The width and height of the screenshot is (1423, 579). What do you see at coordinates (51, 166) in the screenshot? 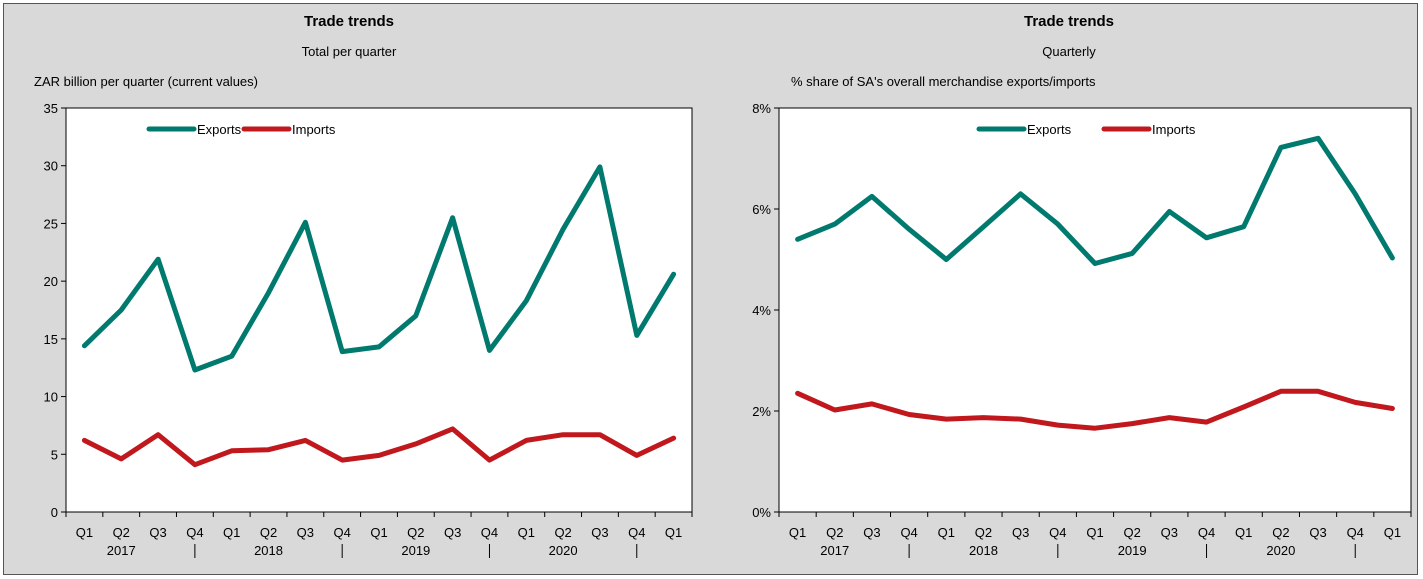
I see `y-tick-label: 30` at bounding box center [51, 166].